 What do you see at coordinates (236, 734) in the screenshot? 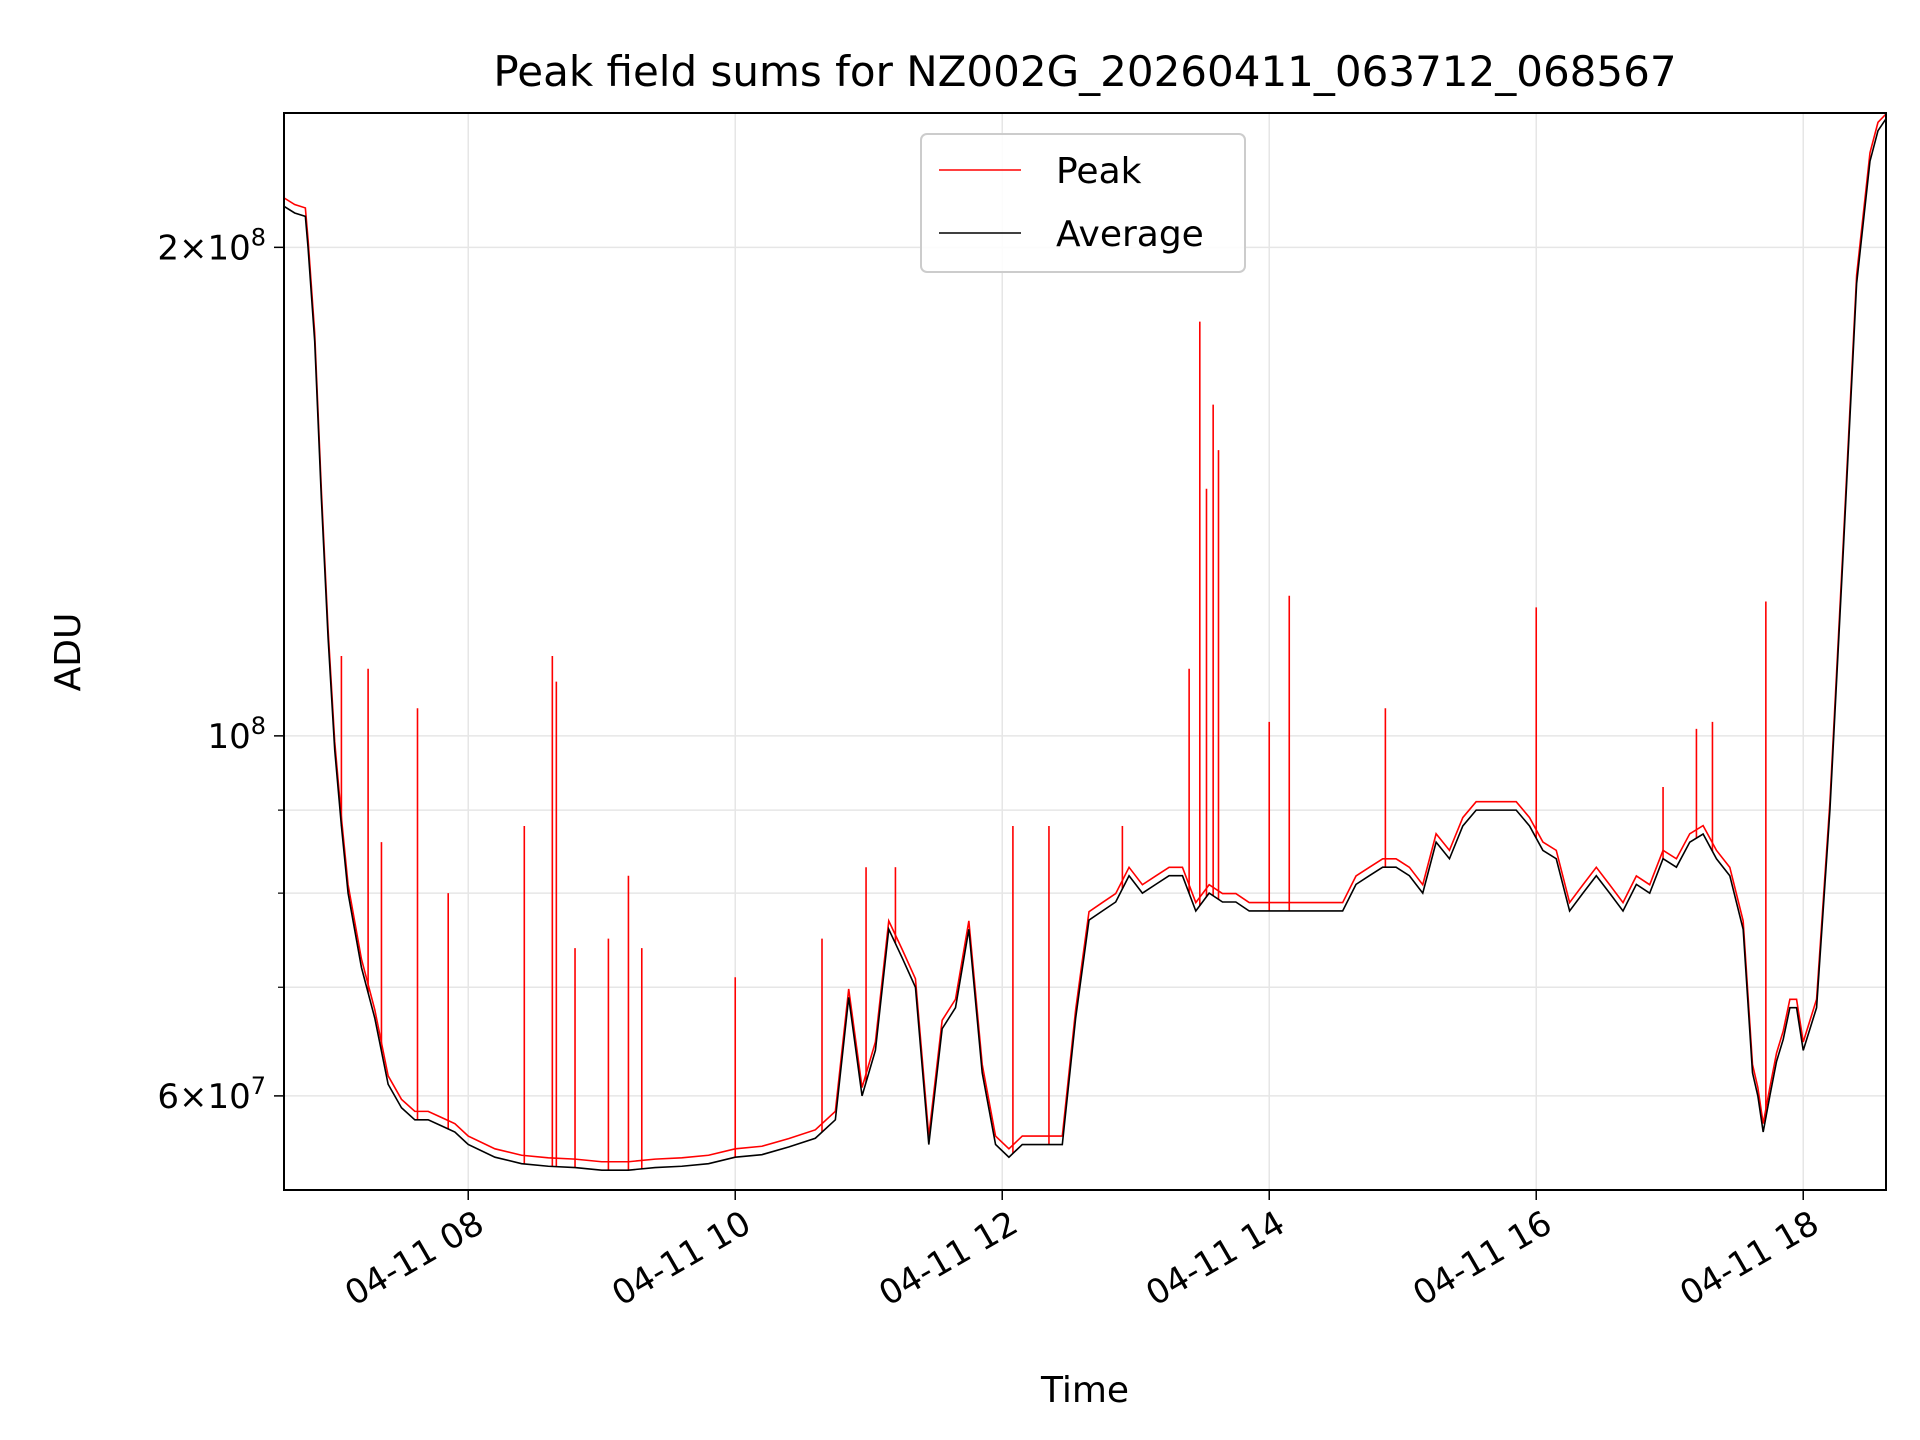
I see `y-tick-label: 108` at bounding box center [236, 734].